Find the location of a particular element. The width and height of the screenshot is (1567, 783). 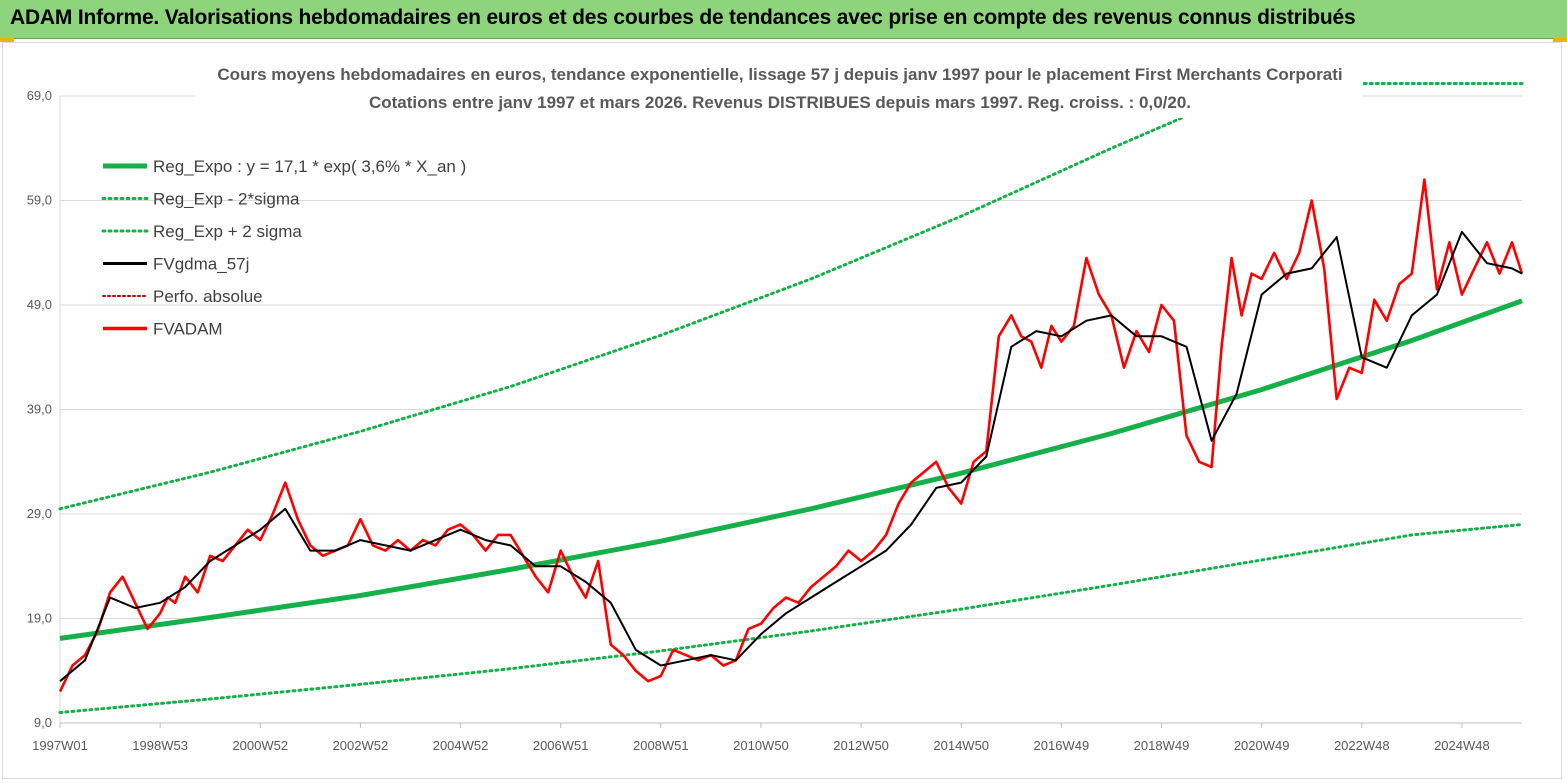

x-tick-label: 2012W50 is located at coordinates (861, 745).